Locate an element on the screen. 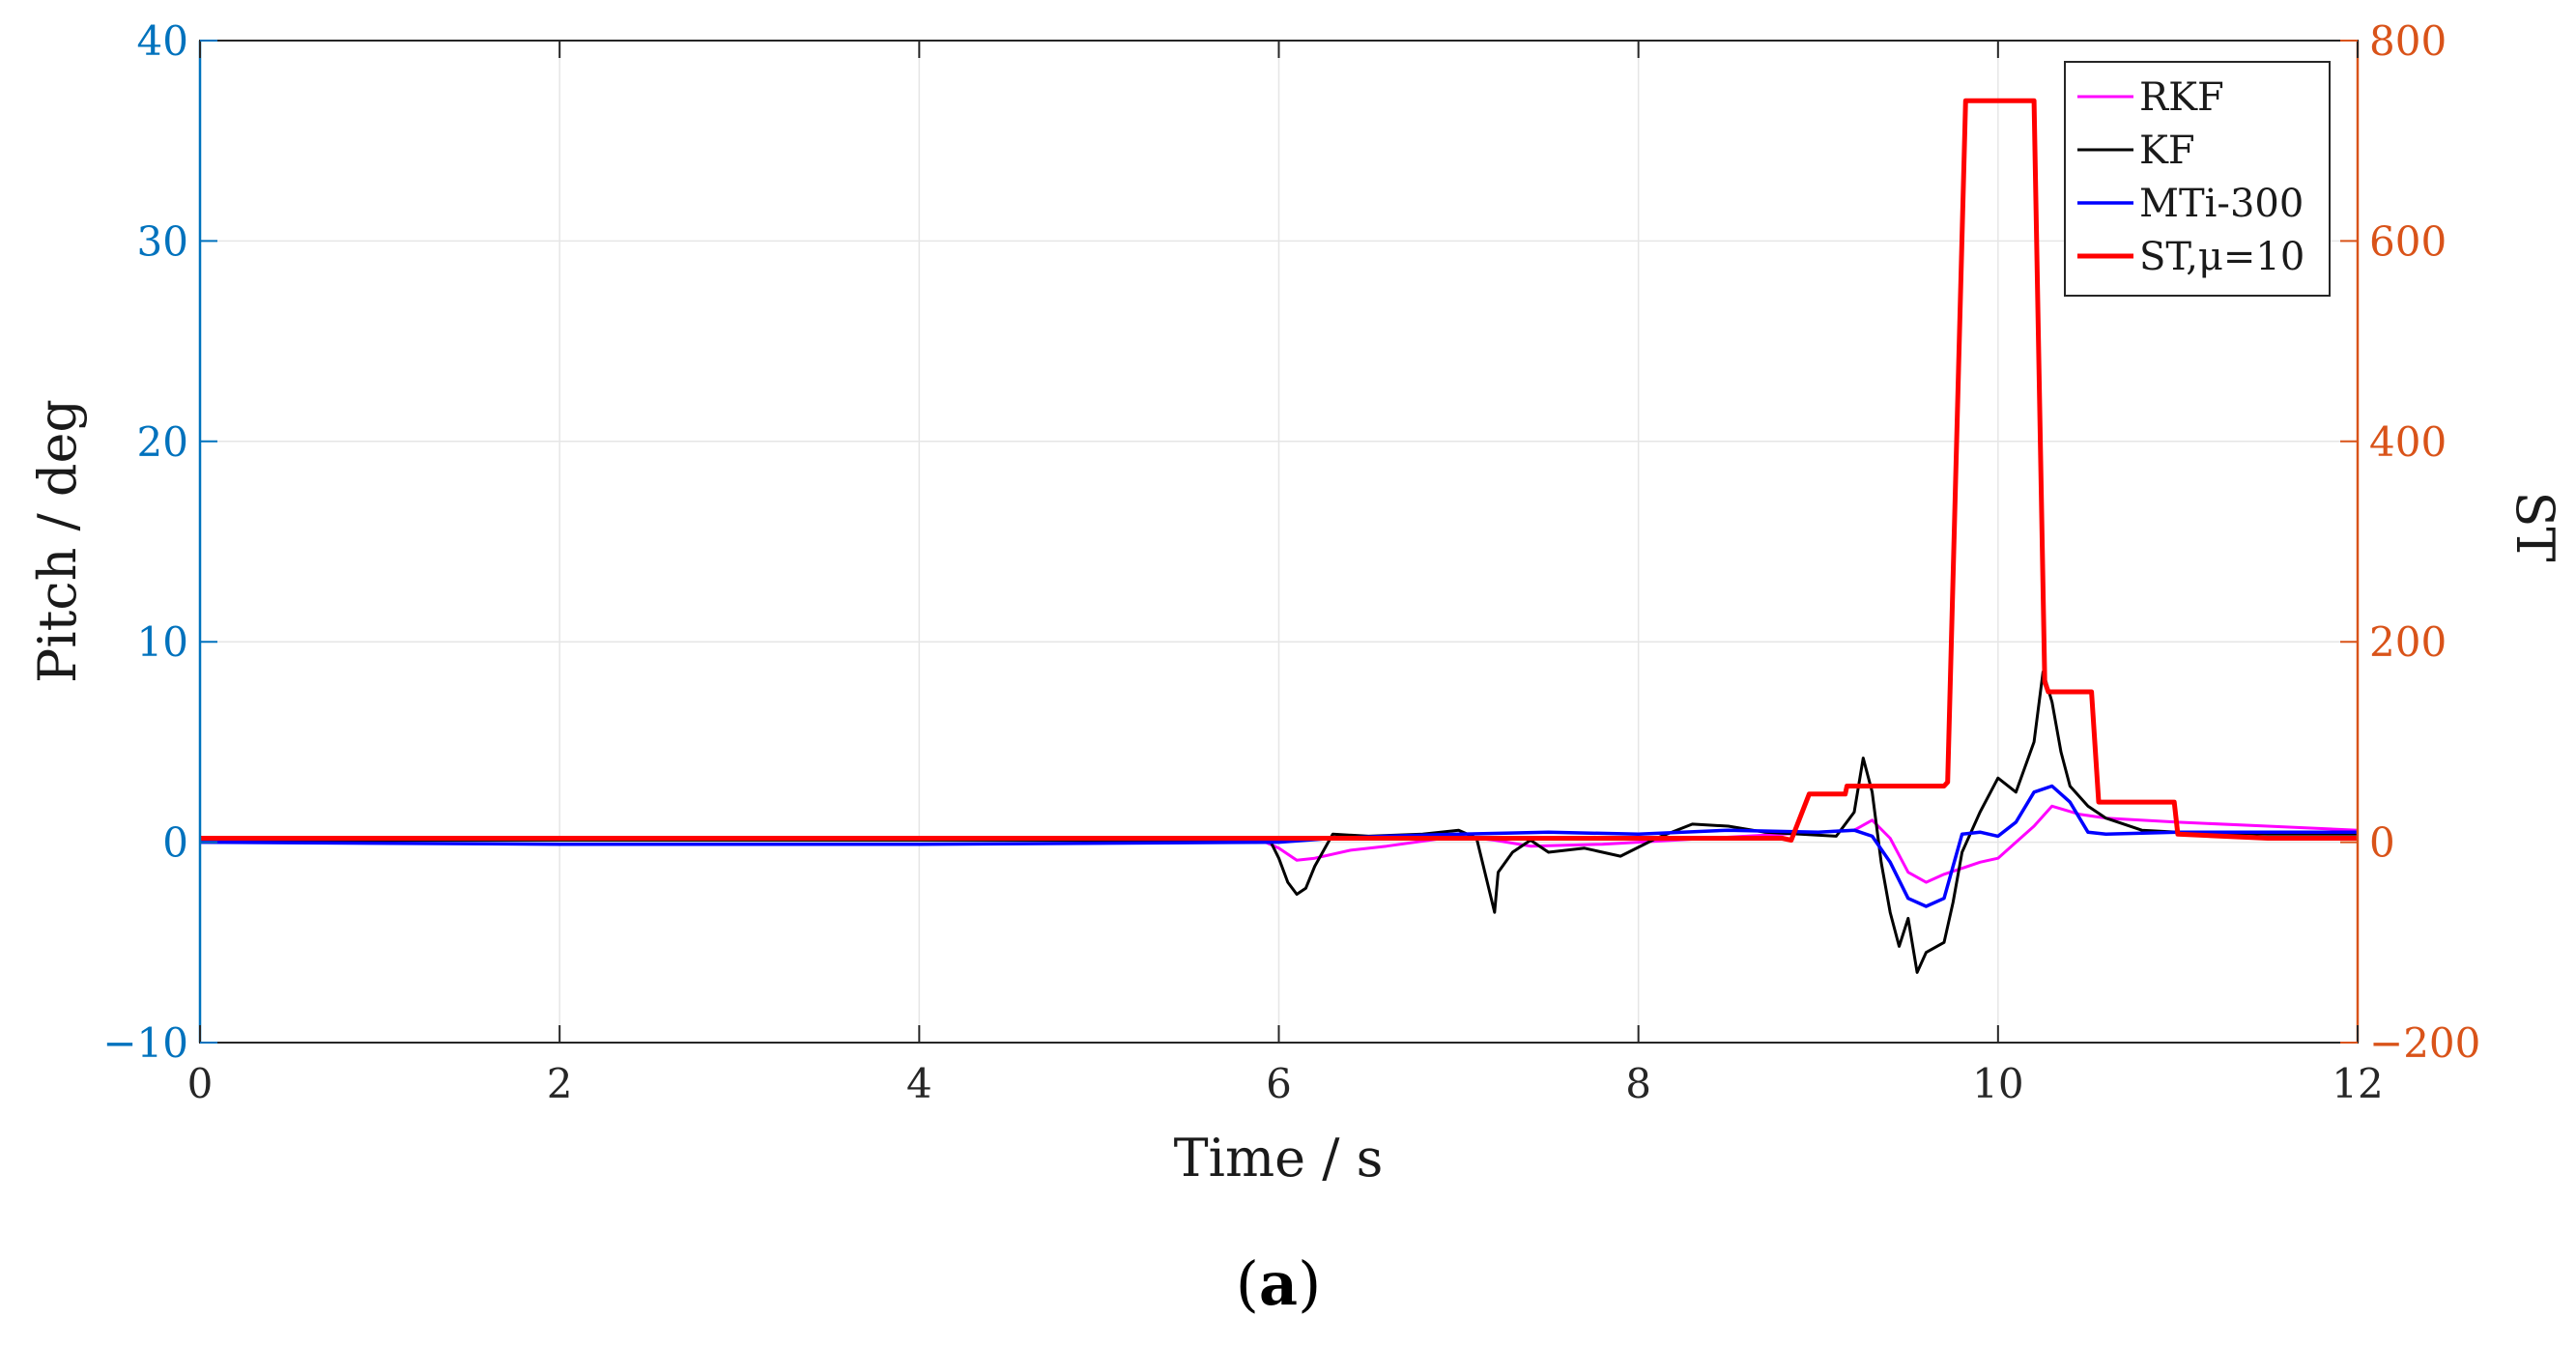  y-tick-label-right: −200 is located at coordinates (2425, 1043).